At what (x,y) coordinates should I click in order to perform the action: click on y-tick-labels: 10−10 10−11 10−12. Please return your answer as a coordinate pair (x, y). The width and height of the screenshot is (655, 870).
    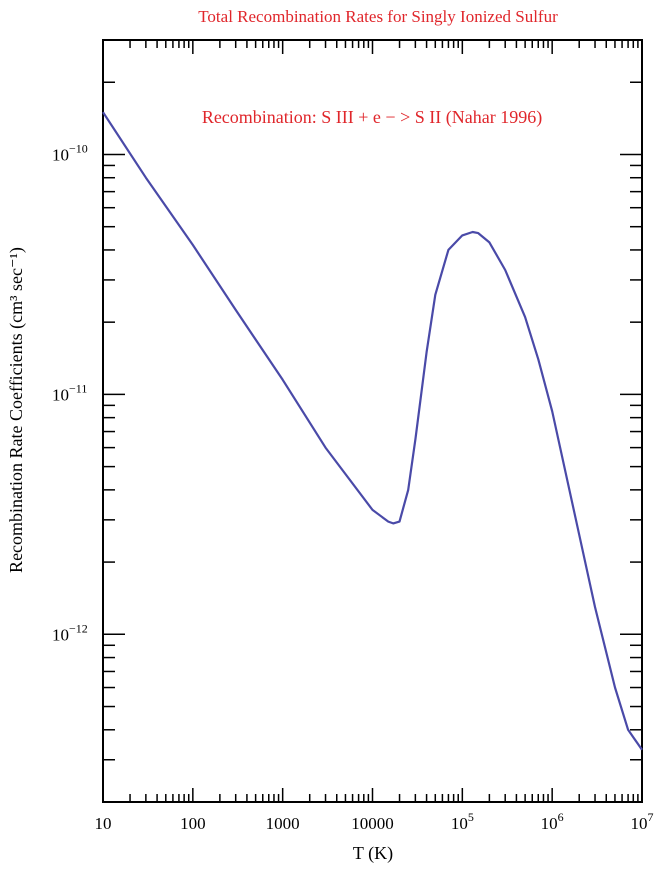
    Looking at the image, I should click on (70, 392).